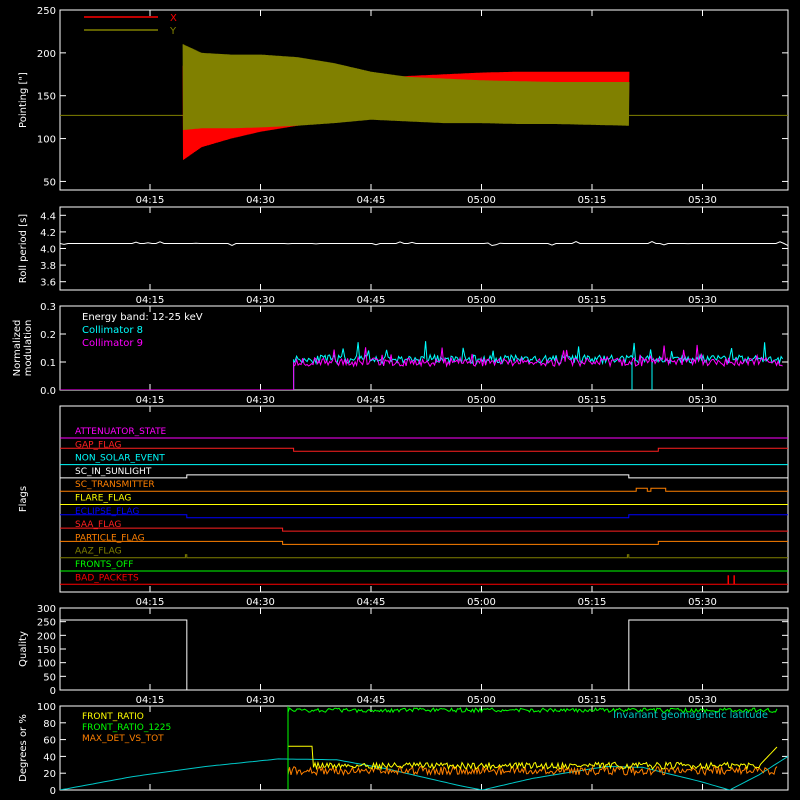  What do you see at coordinates (46, 609) in the screenshot?
I see `y-tick-label: 300` at bounding box center [46, 609].